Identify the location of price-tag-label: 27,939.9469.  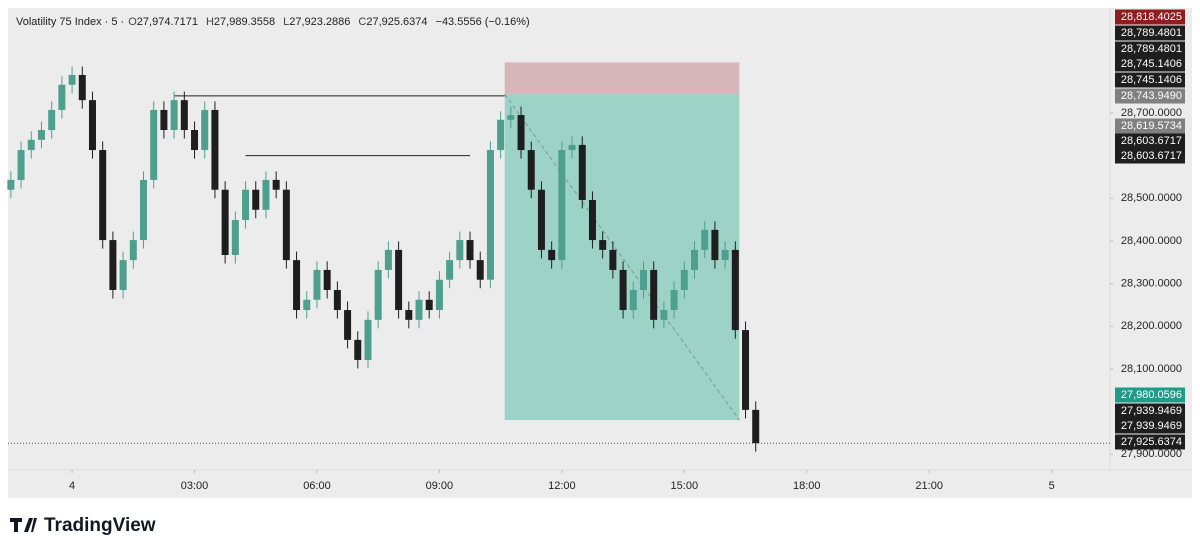
(1151, 426).